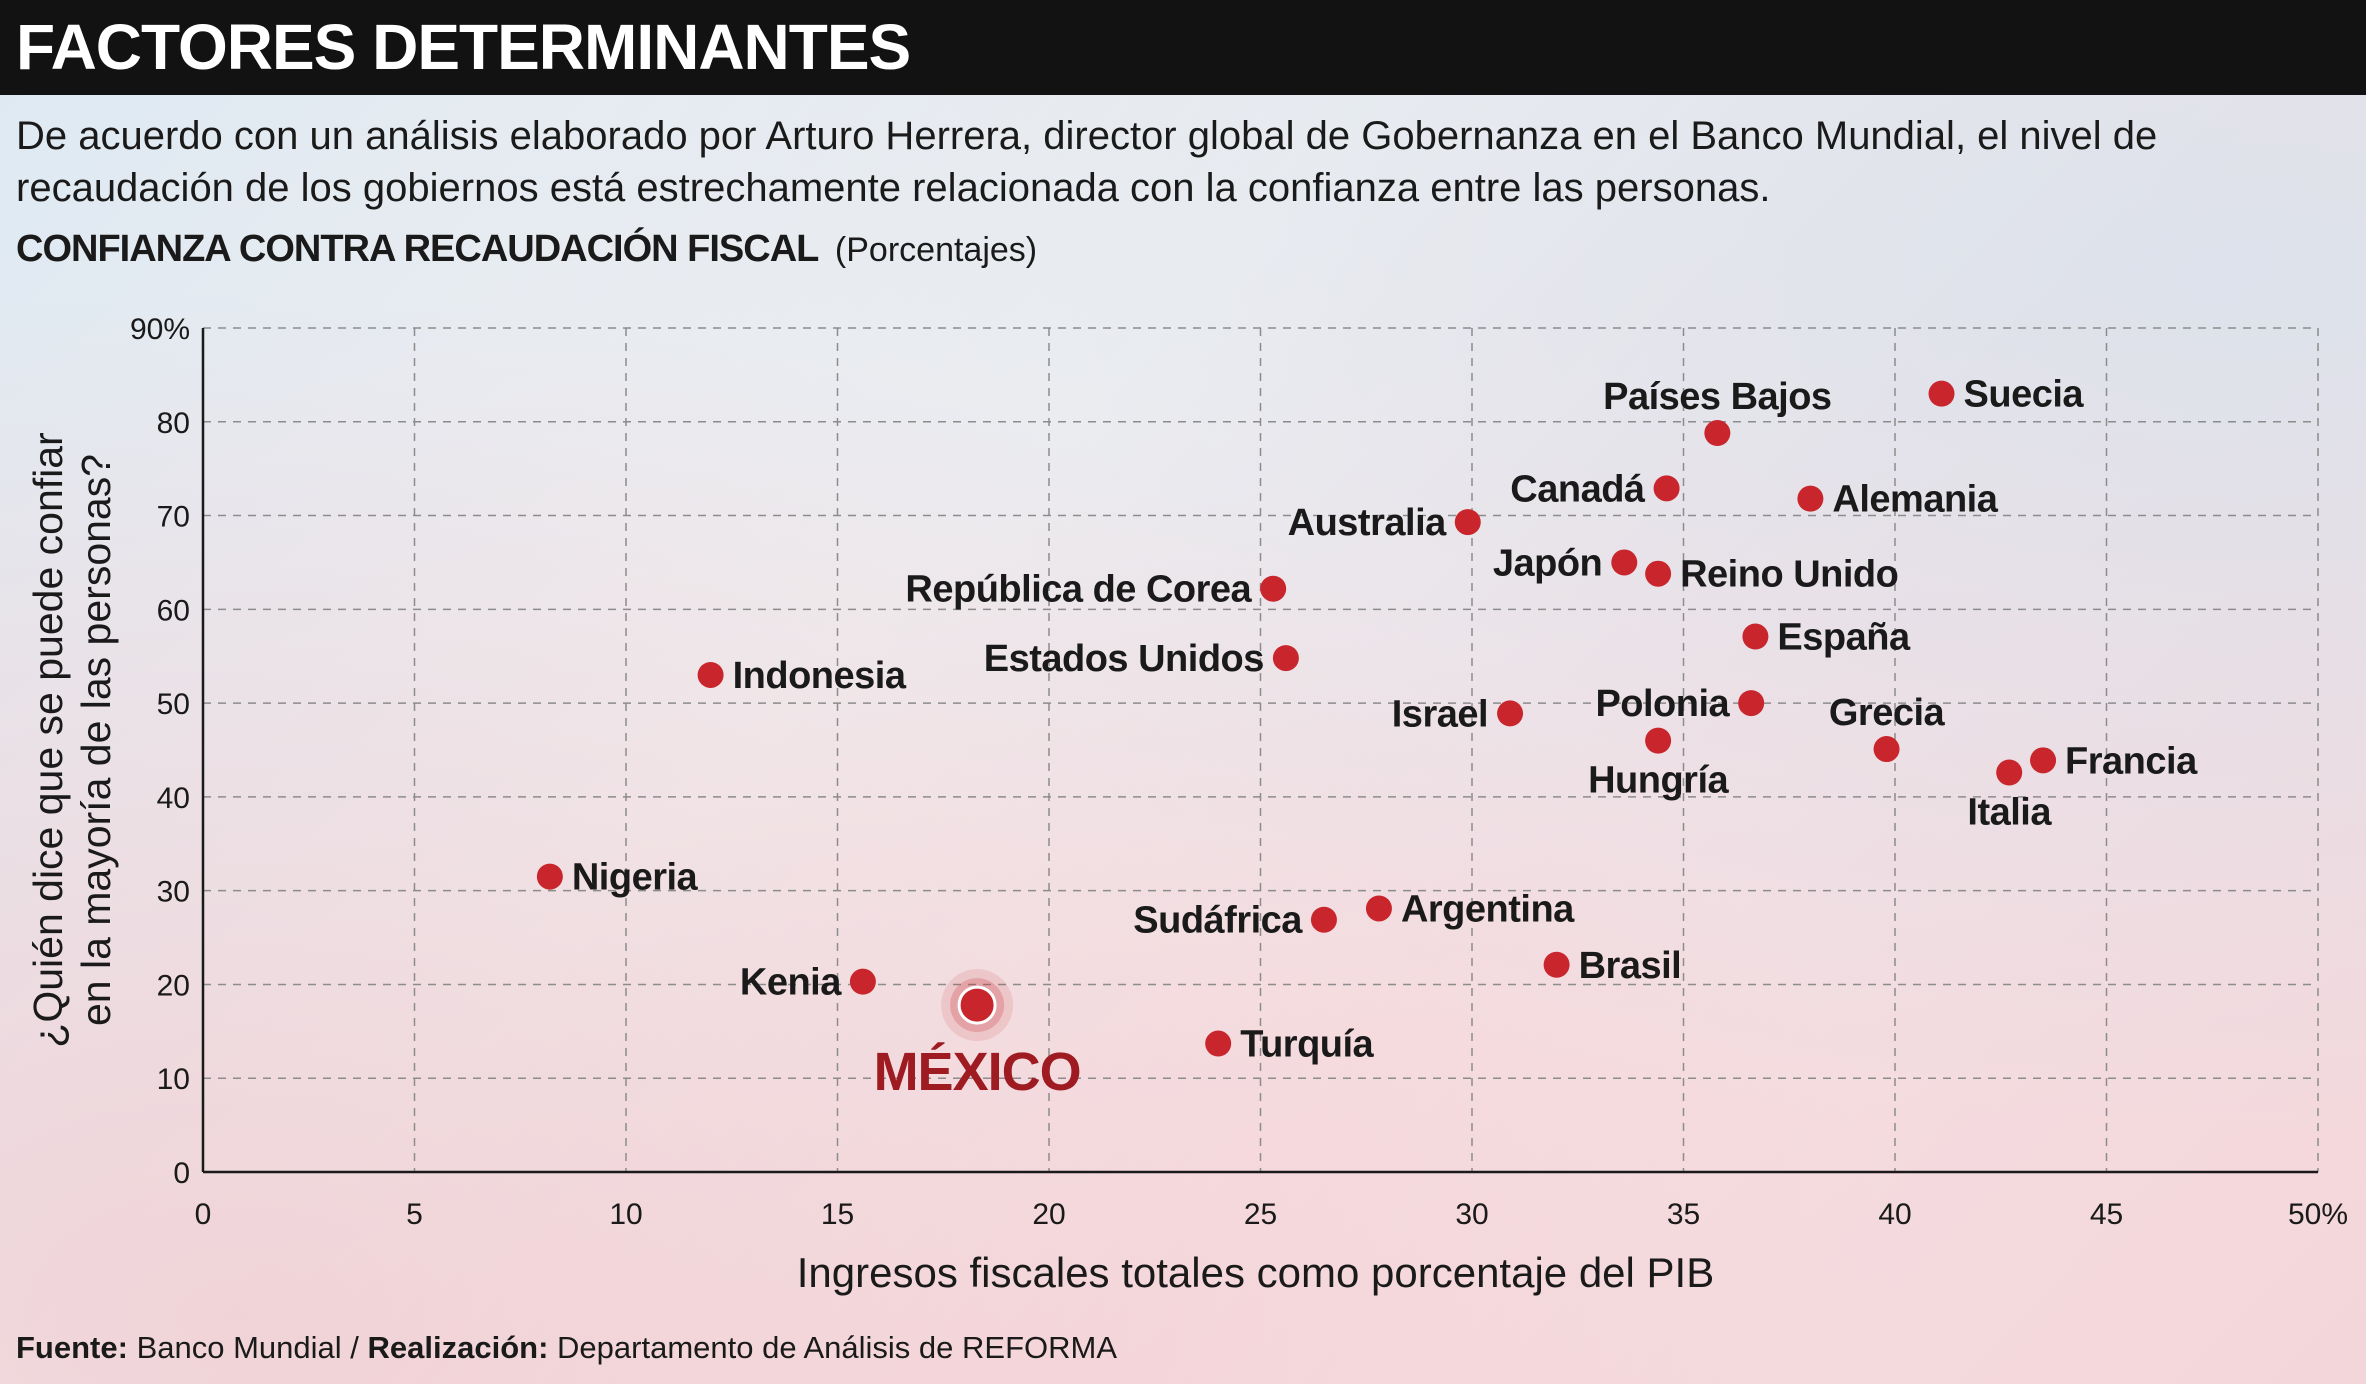 Image resolution: width=2366 pixels, height=1384 pixels. What do you see at coordinates (173, 892) in the screenshot?
I see `y-tick-label: 30` at bounding box center [173, 892].